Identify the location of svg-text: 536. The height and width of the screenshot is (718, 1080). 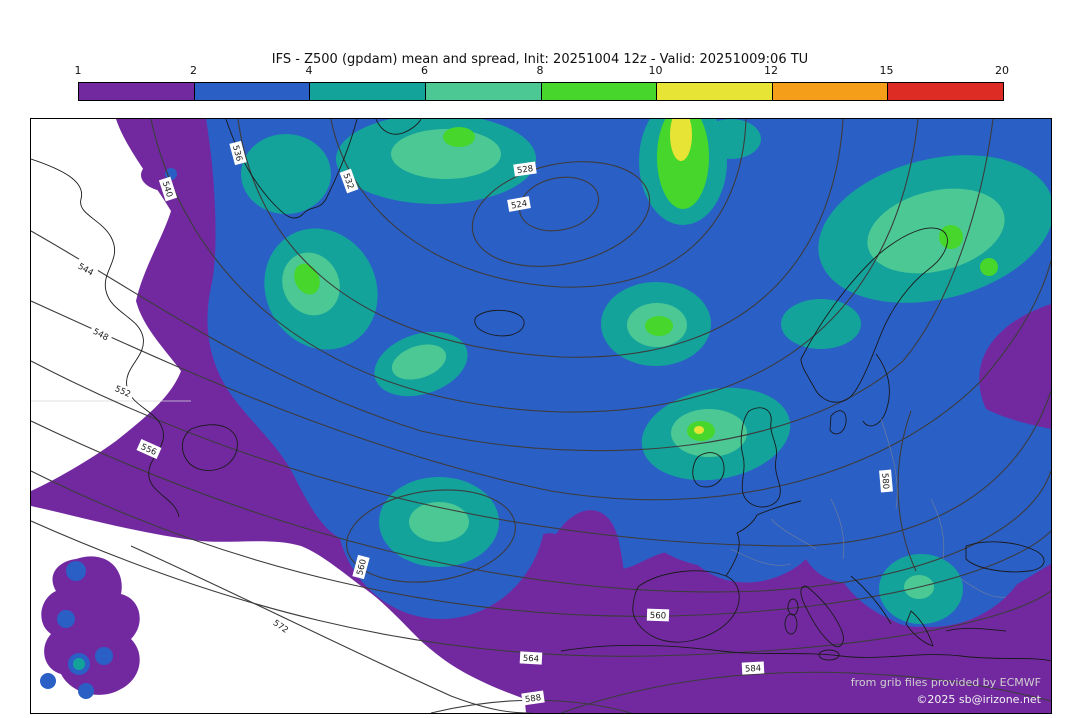
(237, 153).